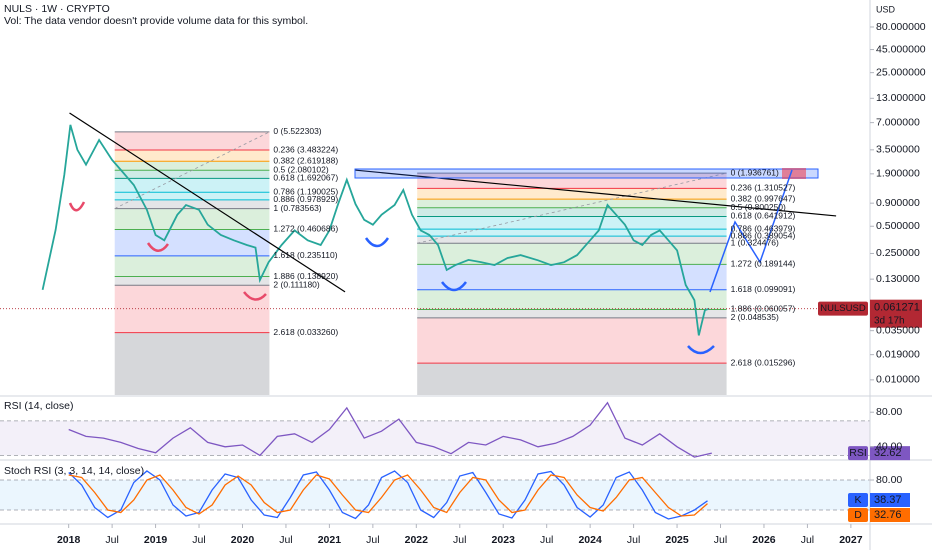 Image resolution: width=932 pixels, height=550 pixels. Describe the element at coordinates (38, 406) in the screenshot. I see `pane-title: RSI (14, close)` at that location.